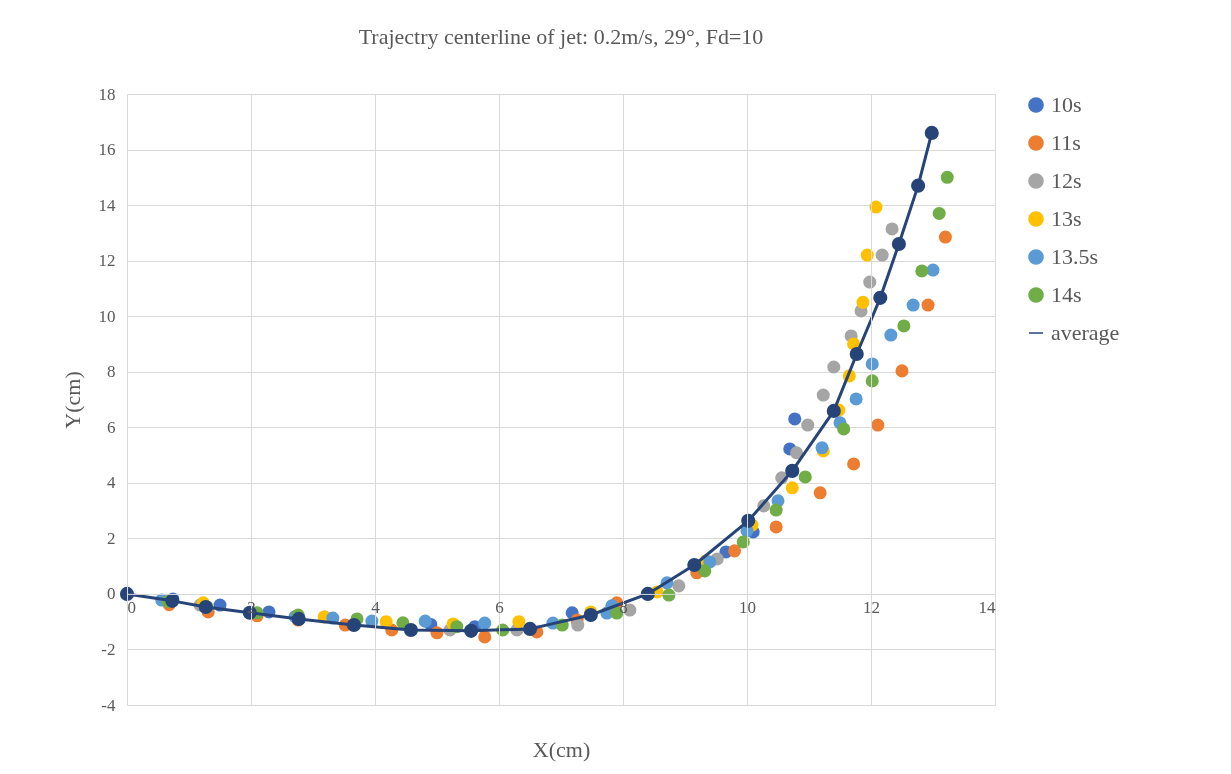 The height and width of the screenshot is (774, 1231). What do you see at coordinates (107, 316) in the screenshot?
I see `y-tick-label: 10` at bounding box center [107, 316].